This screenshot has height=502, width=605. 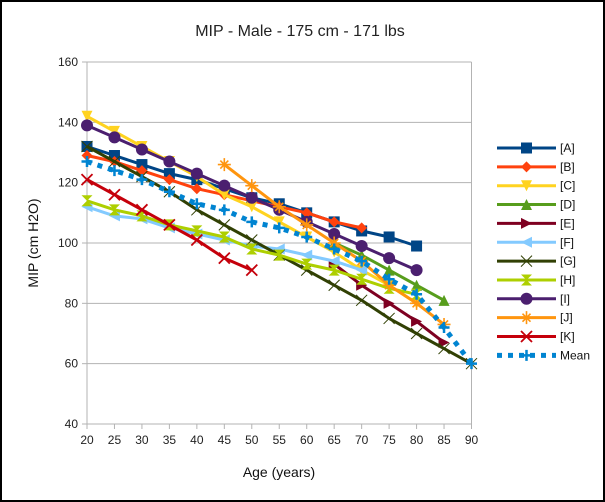 What do you see at coordinates (567, 223) in the screenshot?
I see `legend-label: [E]` at bounding box center [567, 223].